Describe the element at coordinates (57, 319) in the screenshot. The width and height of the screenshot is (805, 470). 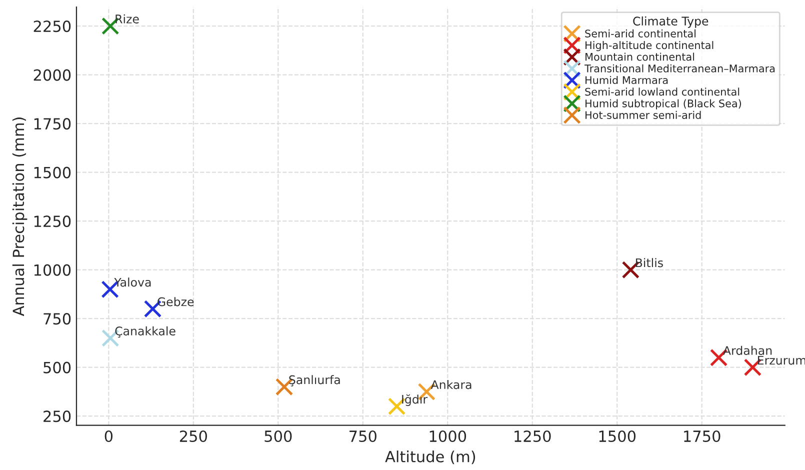
I see `y-tick-label: 750` at that location.